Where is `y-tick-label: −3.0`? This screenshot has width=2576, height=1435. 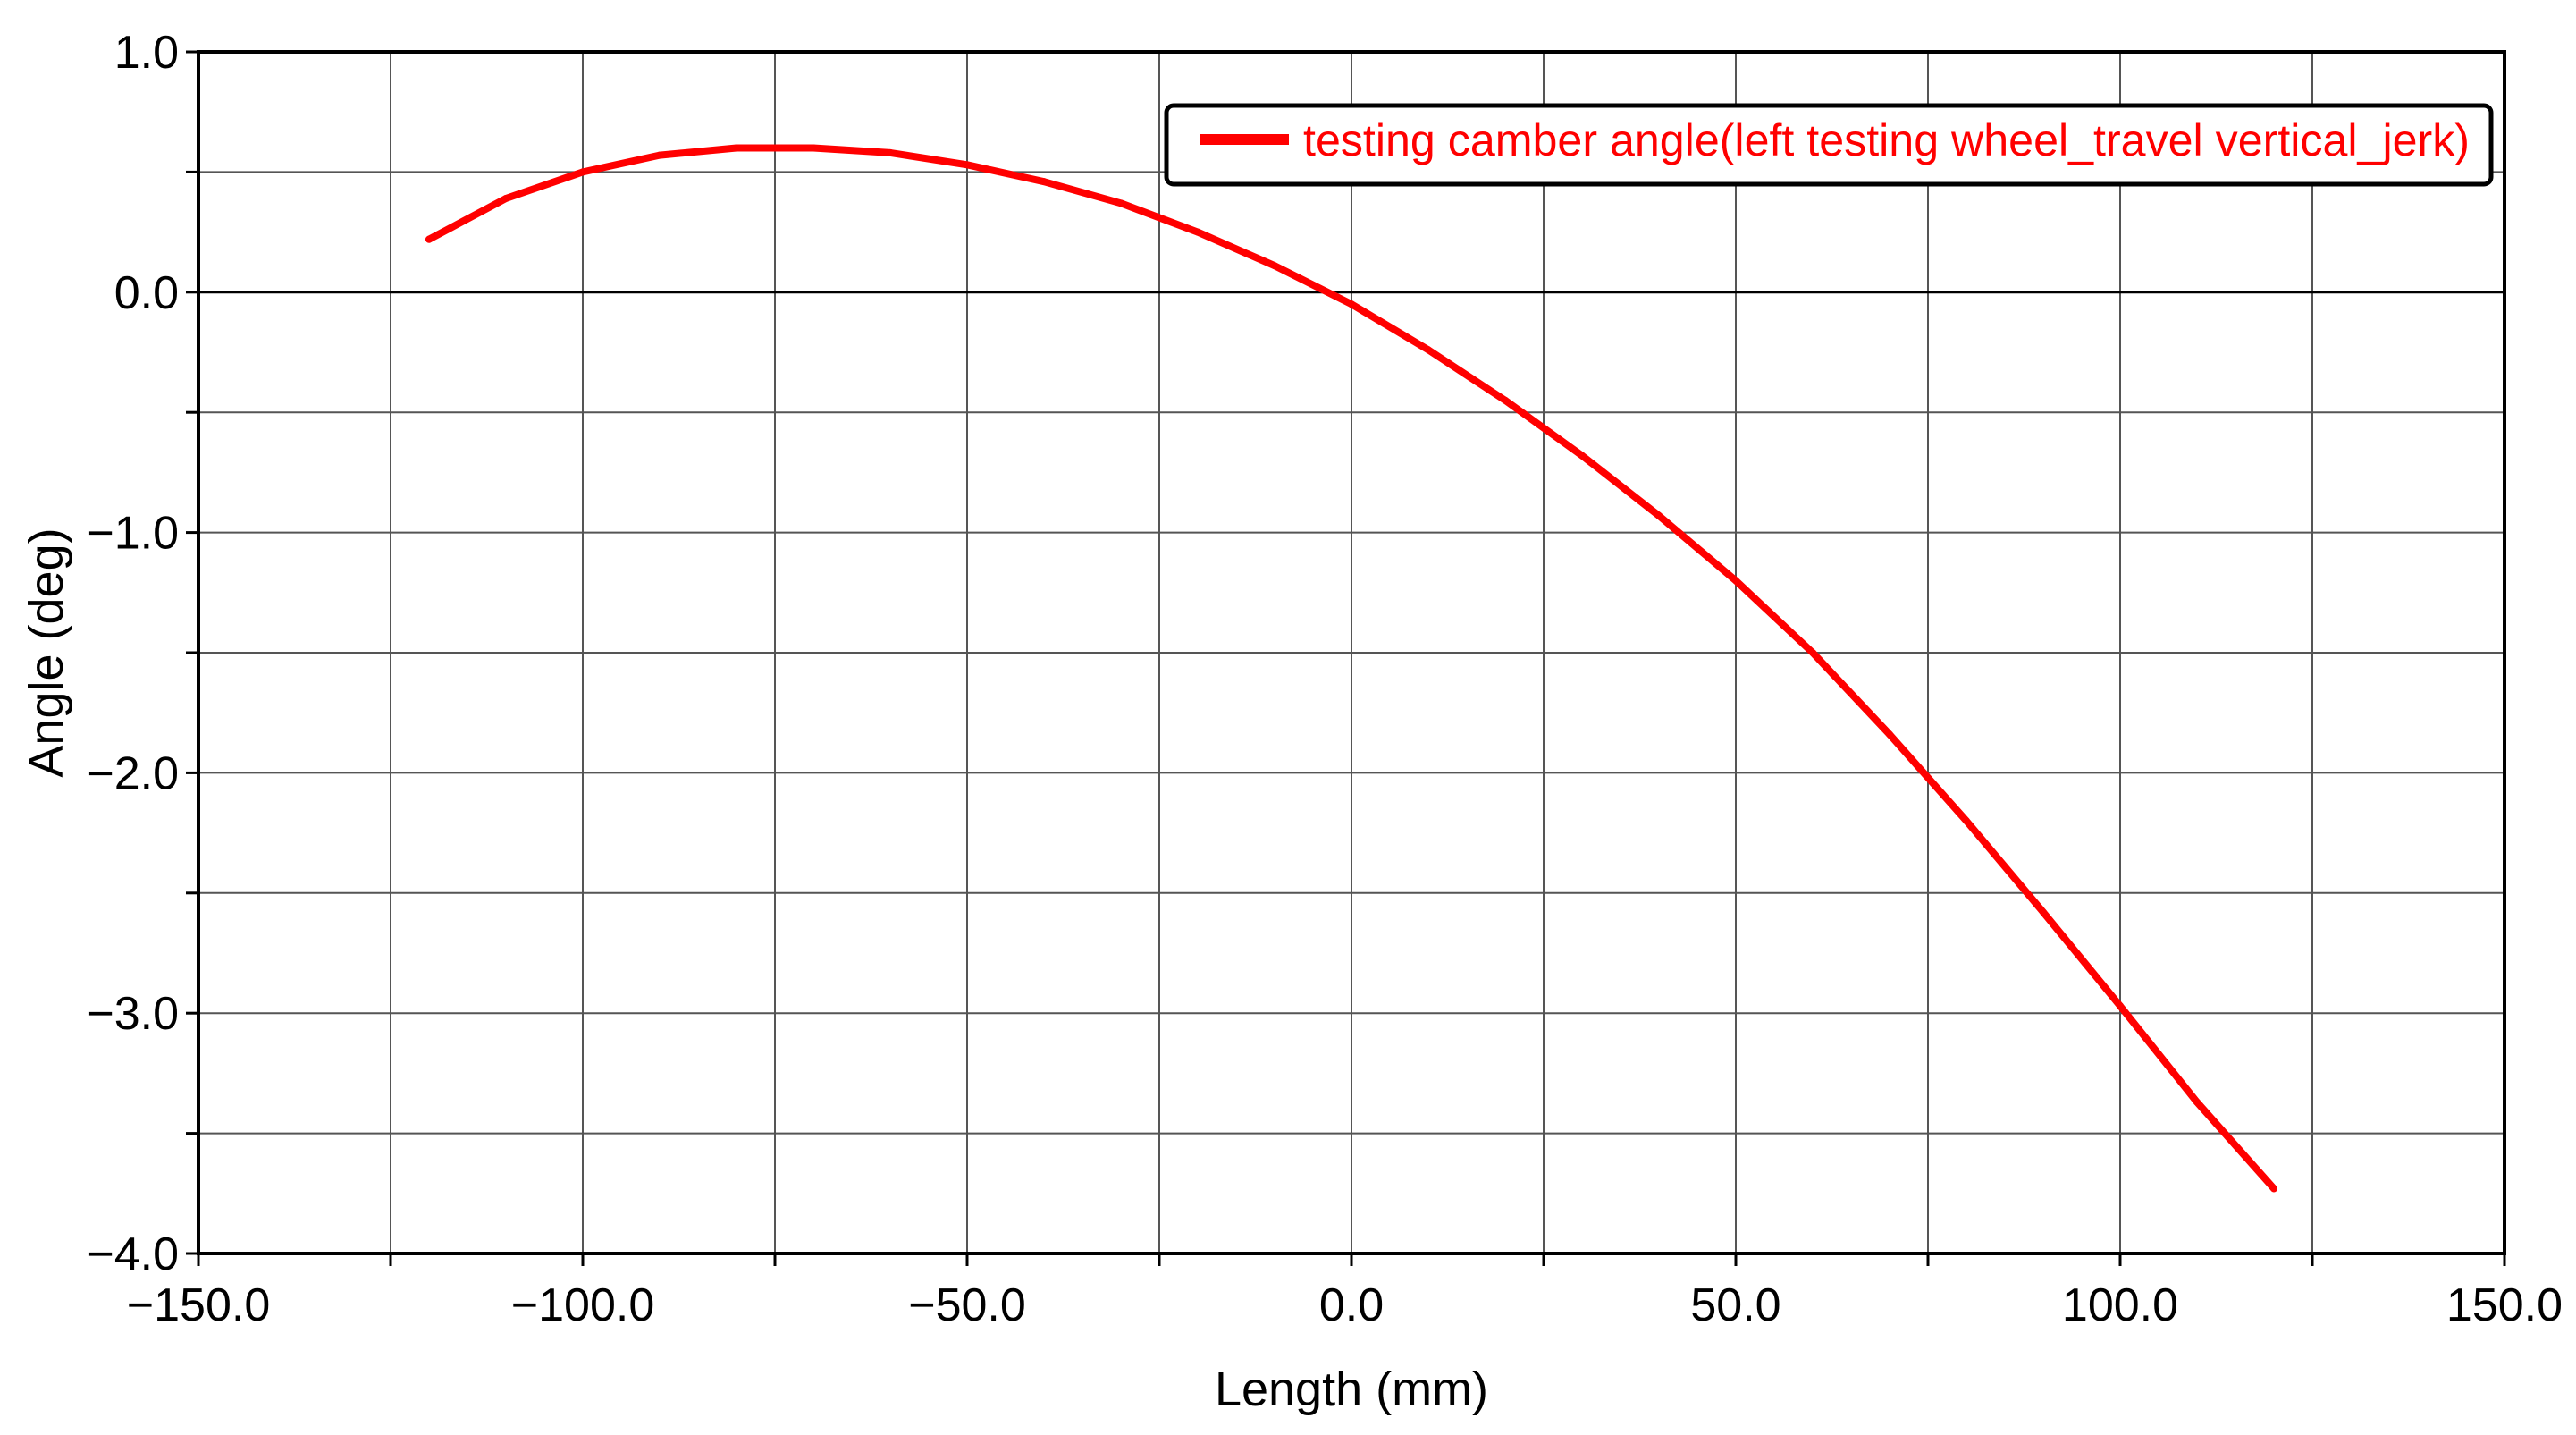
y-tick-label: −3.0 is located at coordinates (133, 1014).